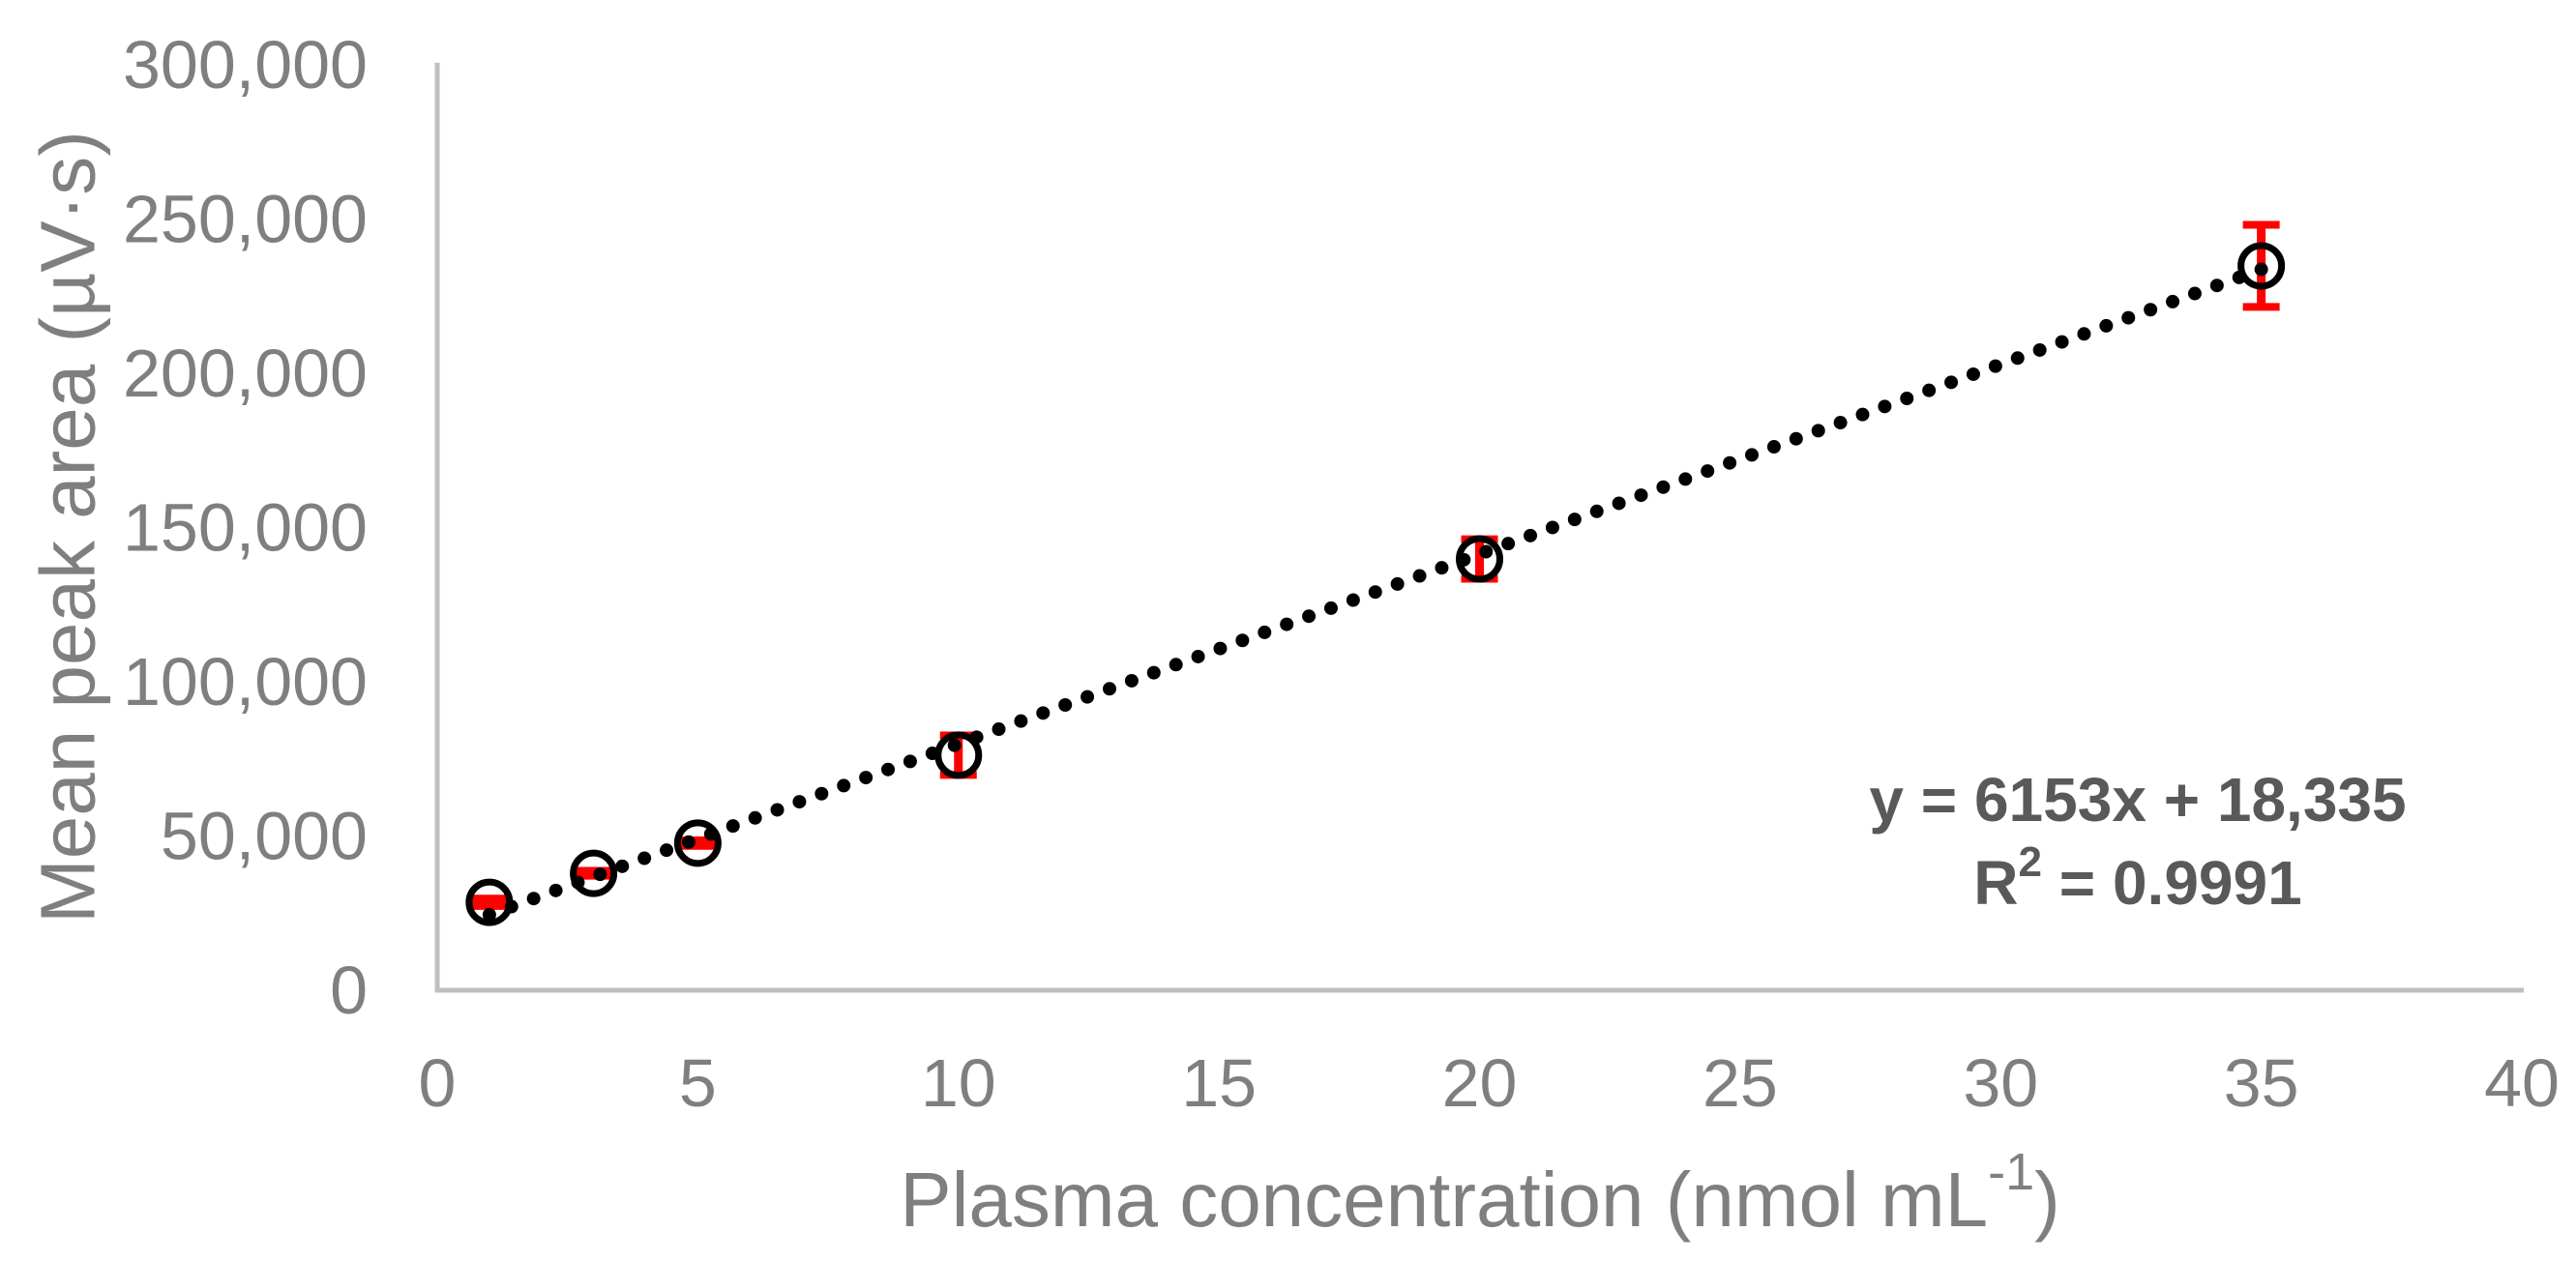  I want to click on y-tick-label: 250,000, so click(245, 220).